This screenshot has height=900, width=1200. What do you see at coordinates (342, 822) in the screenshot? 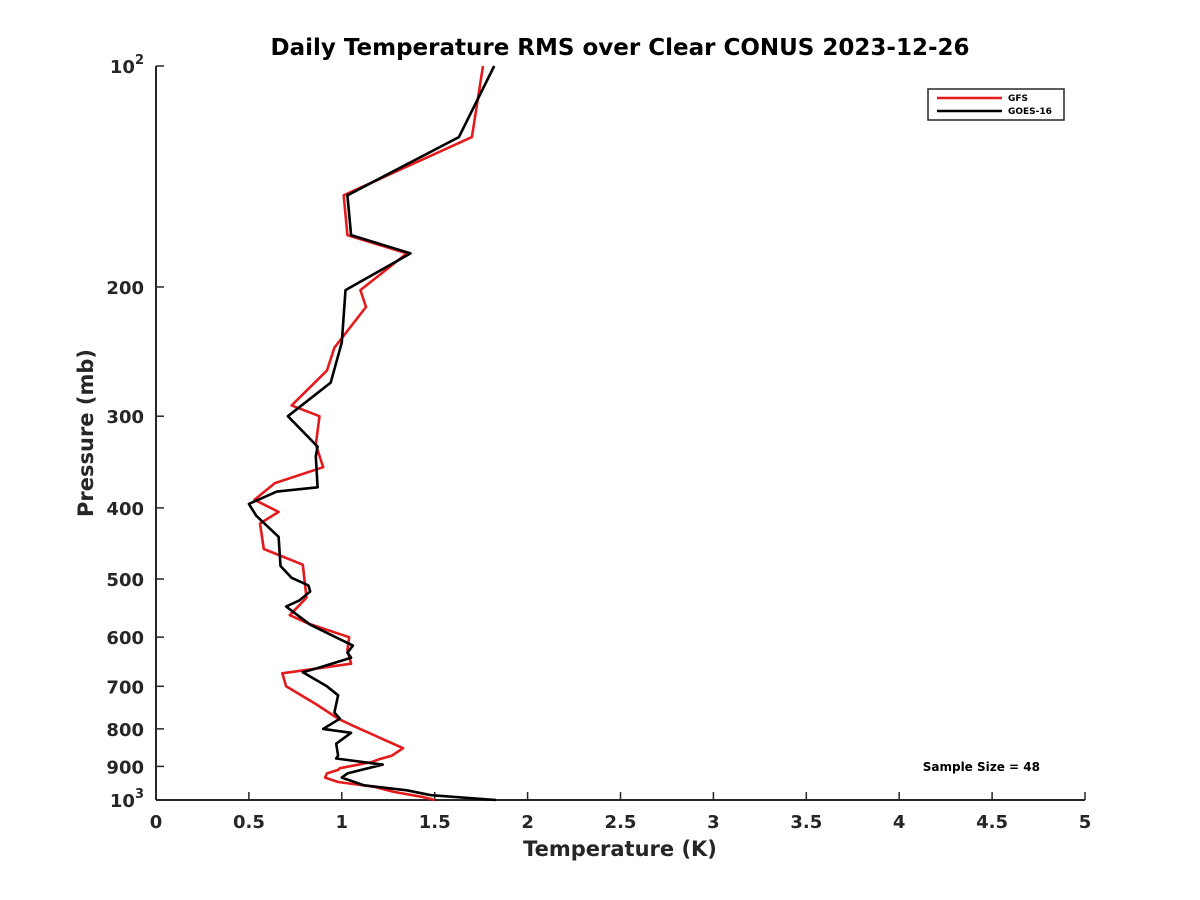
I see `x-tick-label: 1` at bounding box center [342, 822].